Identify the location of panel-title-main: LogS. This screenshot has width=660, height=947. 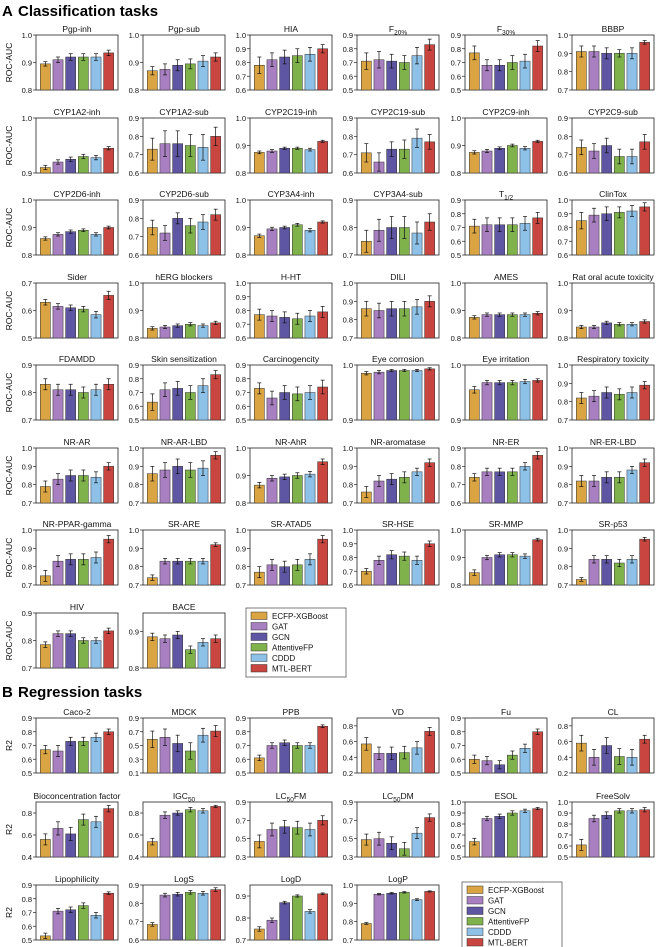
(184, 879).